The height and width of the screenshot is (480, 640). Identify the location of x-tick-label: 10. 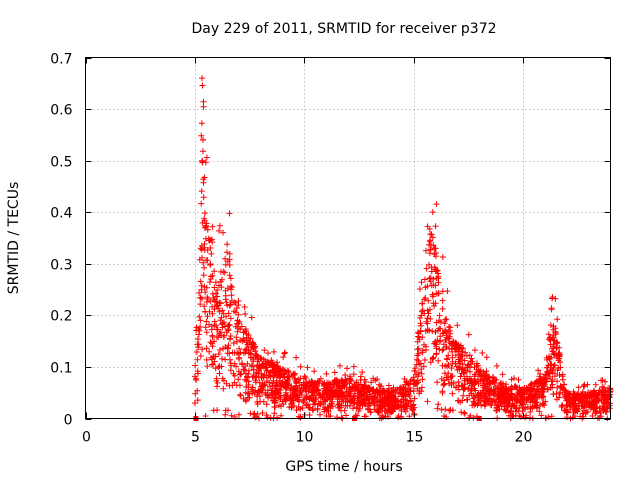
(305, 438).